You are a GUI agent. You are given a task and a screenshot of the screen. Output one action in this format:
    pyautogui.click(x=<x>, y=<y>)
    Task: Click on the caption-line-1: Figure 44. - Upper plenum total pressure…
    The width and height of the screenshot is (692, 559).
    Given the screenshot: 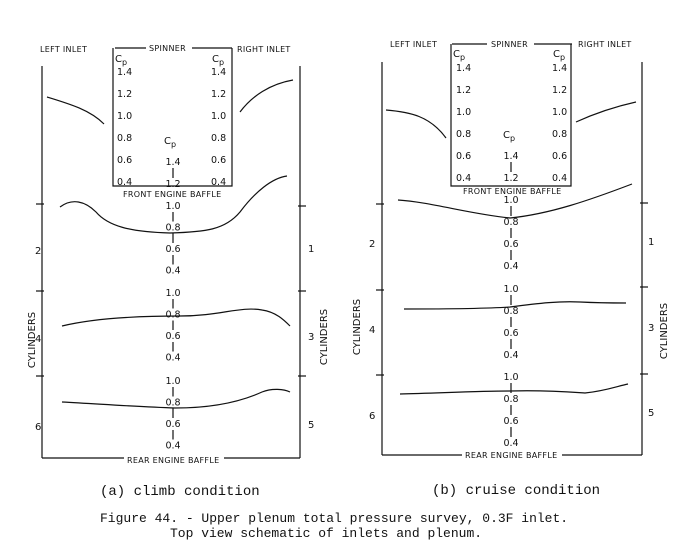 What is the action you would take?
    pyautogui.click(x=334, y=518)
    